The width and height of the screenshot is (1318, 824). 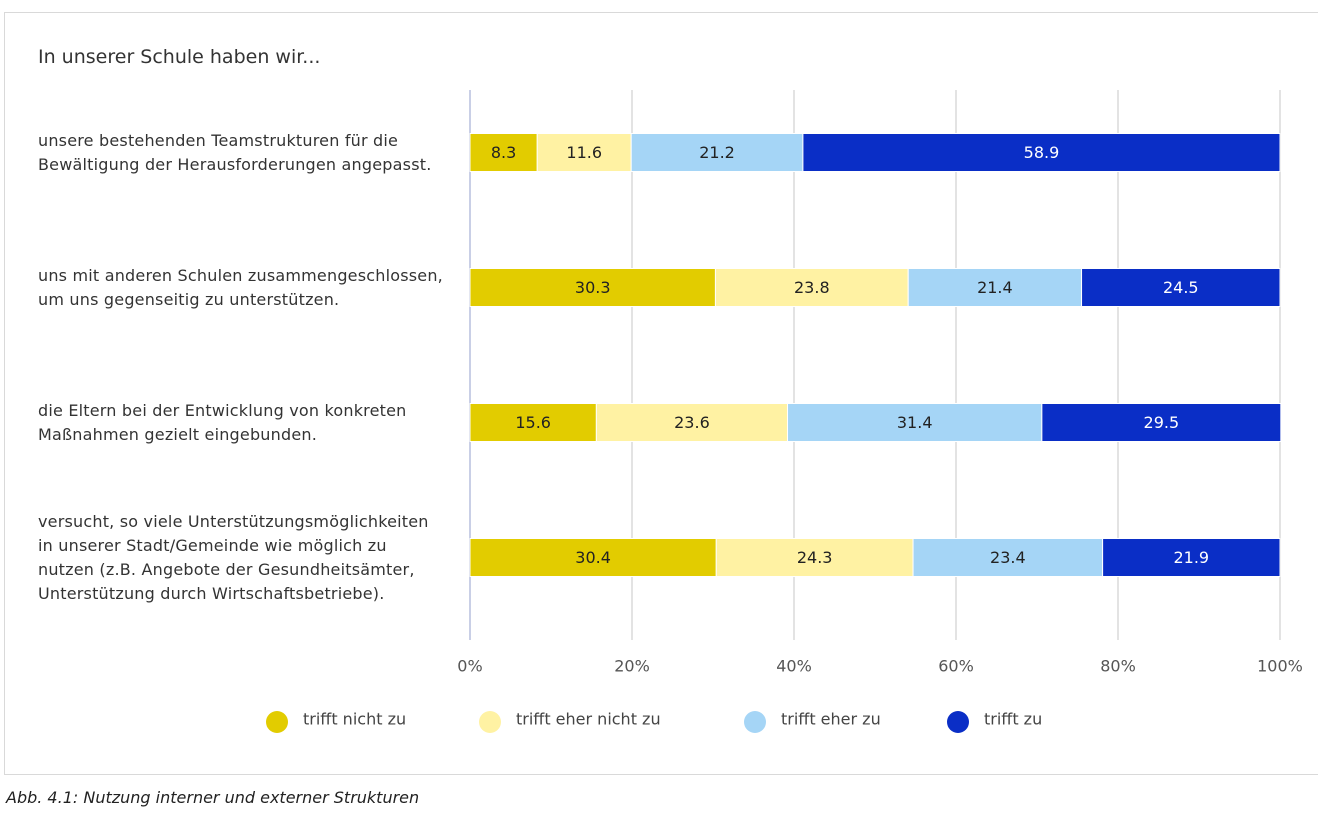 What do you see at coordinates (354, 719) in the screenshot?
I see `legend-label: trifft nicht zu` at bounding box center [354, 719].